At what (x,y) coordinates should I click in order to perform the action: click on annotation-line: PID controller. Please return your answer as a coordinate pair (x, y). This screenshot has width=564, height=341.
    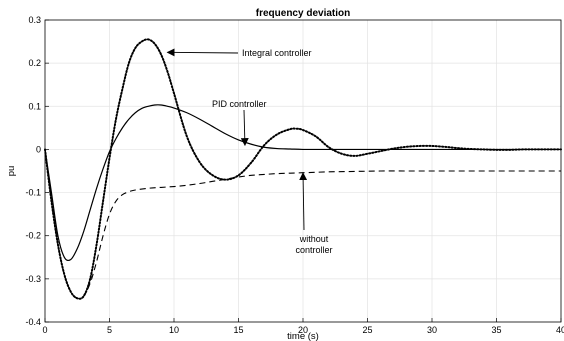
    Looking at the image, I should click on (239, 104).